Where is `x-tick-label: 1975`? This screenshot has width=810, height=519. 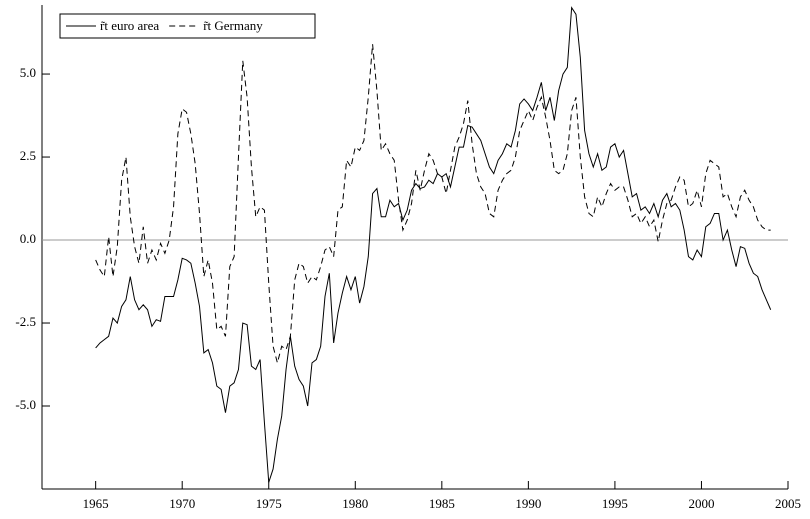
x-tick-label: 1975 is located at coordinates (269, 503).